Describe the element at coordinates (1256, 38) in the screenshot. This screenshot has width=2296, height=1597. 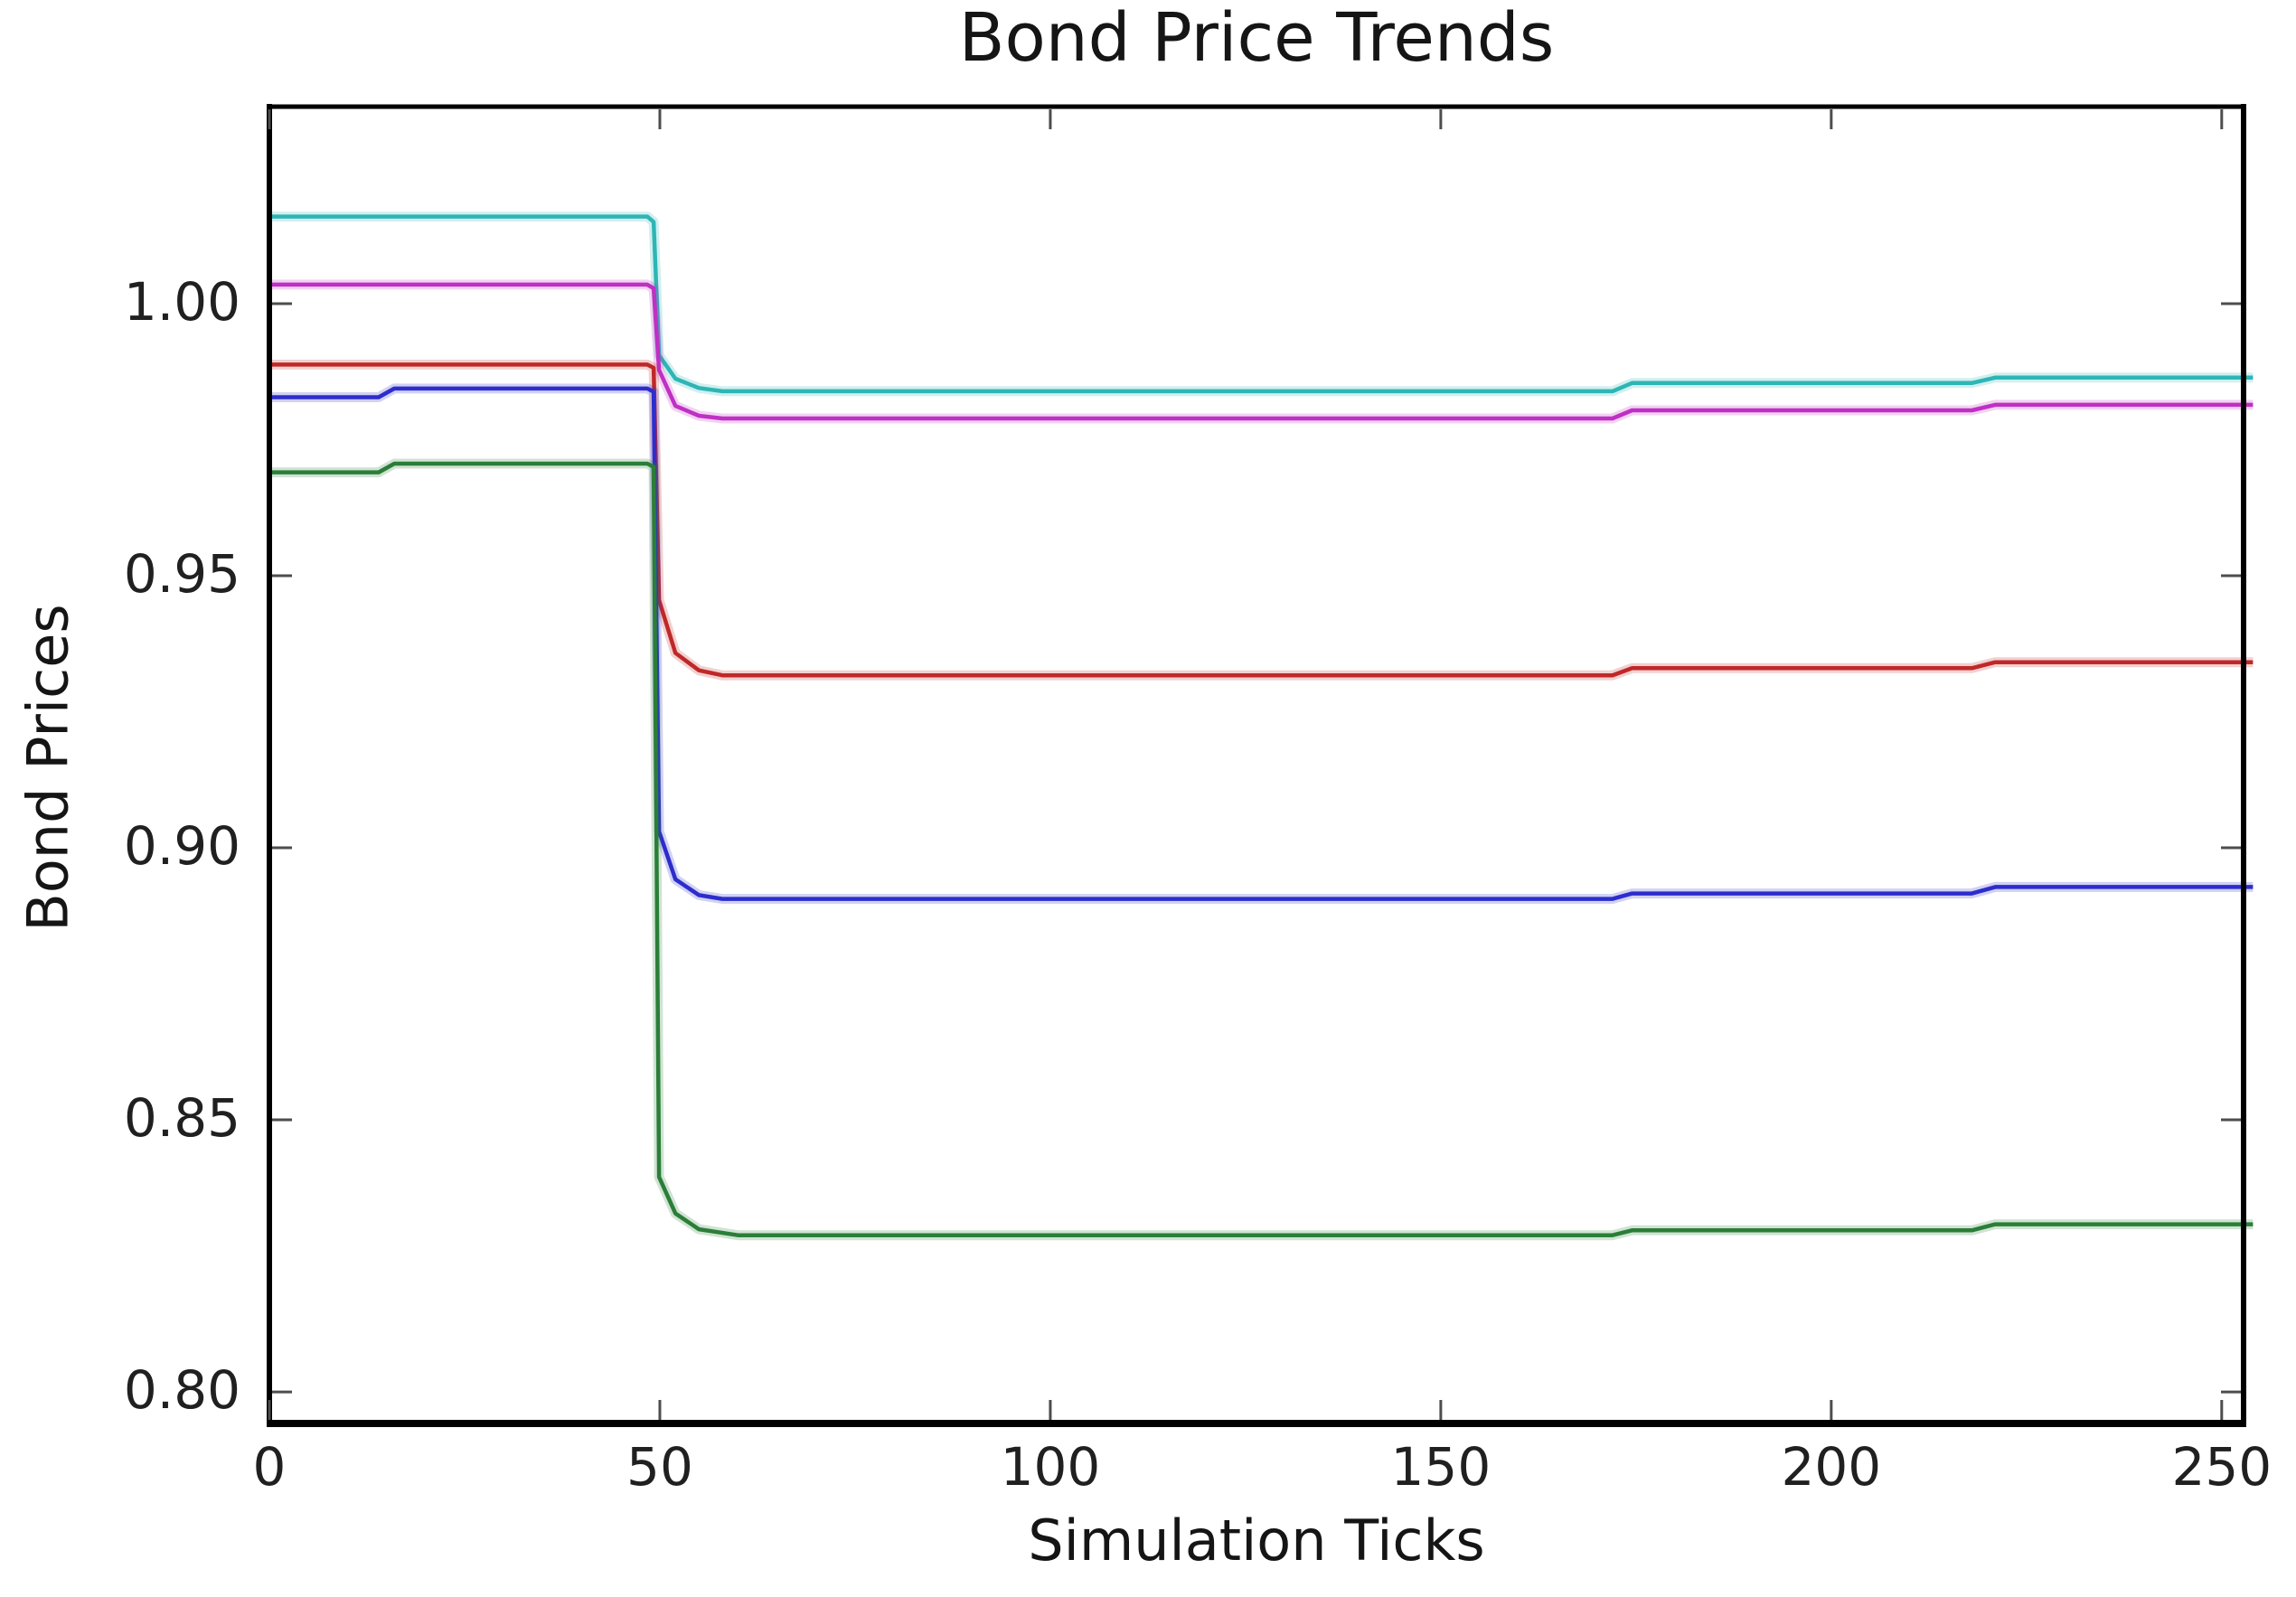
I see `plot-title: Bond Price Trends` at that location.